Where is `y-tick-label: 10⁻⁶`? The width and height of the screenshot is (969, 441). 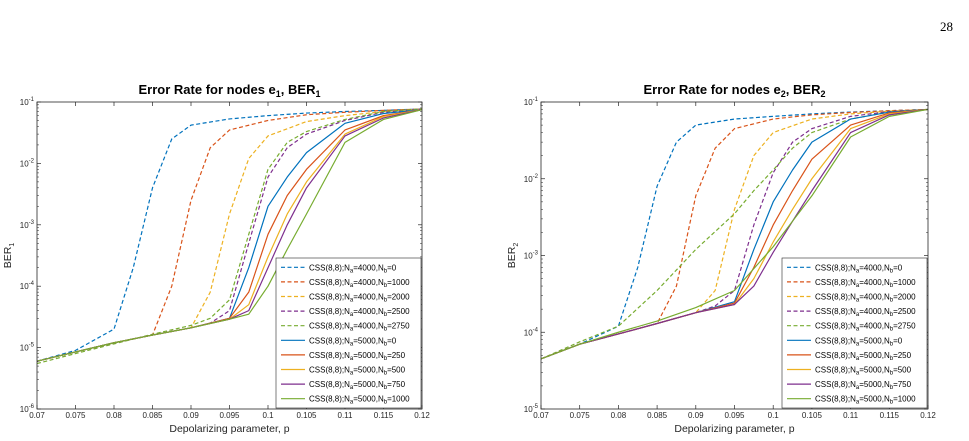
y-tick-label: 10⁻⁶ is located at coordinates (27, 409).